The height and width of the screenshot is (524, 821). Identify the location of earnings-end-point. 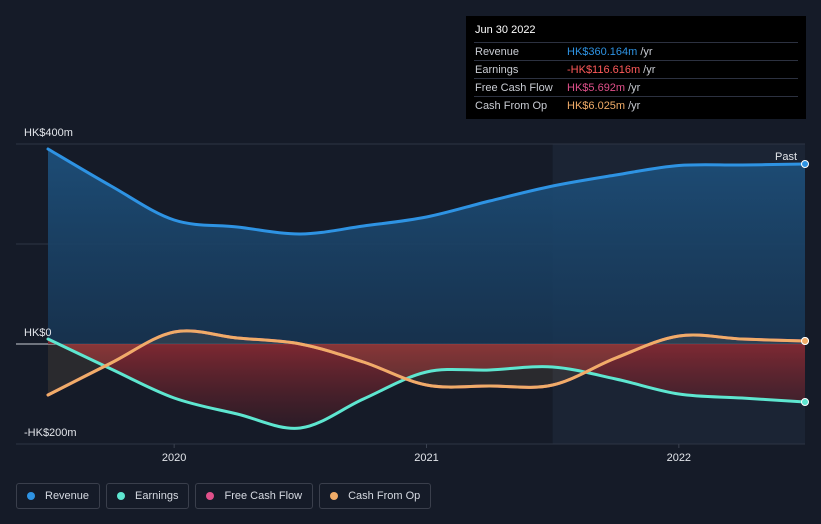
(805, 402).